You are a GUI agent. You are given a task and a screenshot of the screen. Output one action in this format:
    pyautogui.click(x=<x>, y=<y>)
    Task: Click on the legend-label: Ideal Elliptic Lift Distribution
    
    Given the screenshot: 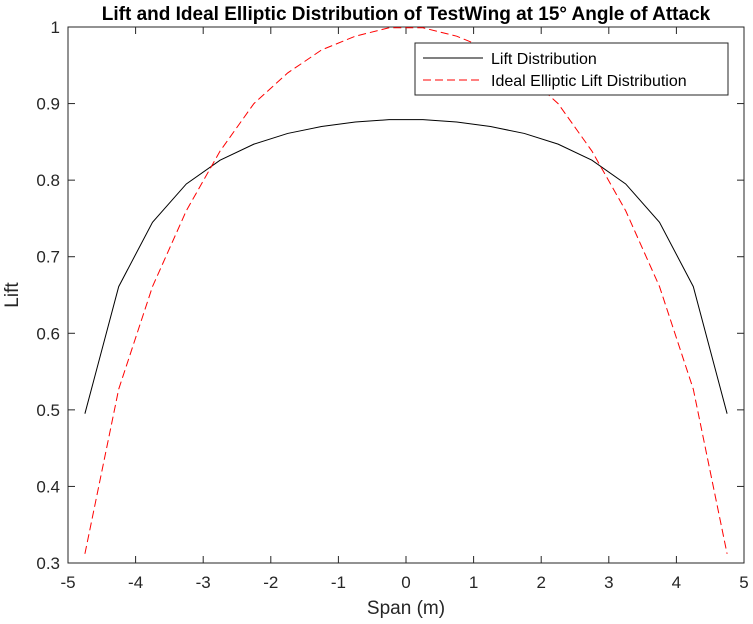 What is the action you would take?
    pyautogui.click(x=589, y=81)
    